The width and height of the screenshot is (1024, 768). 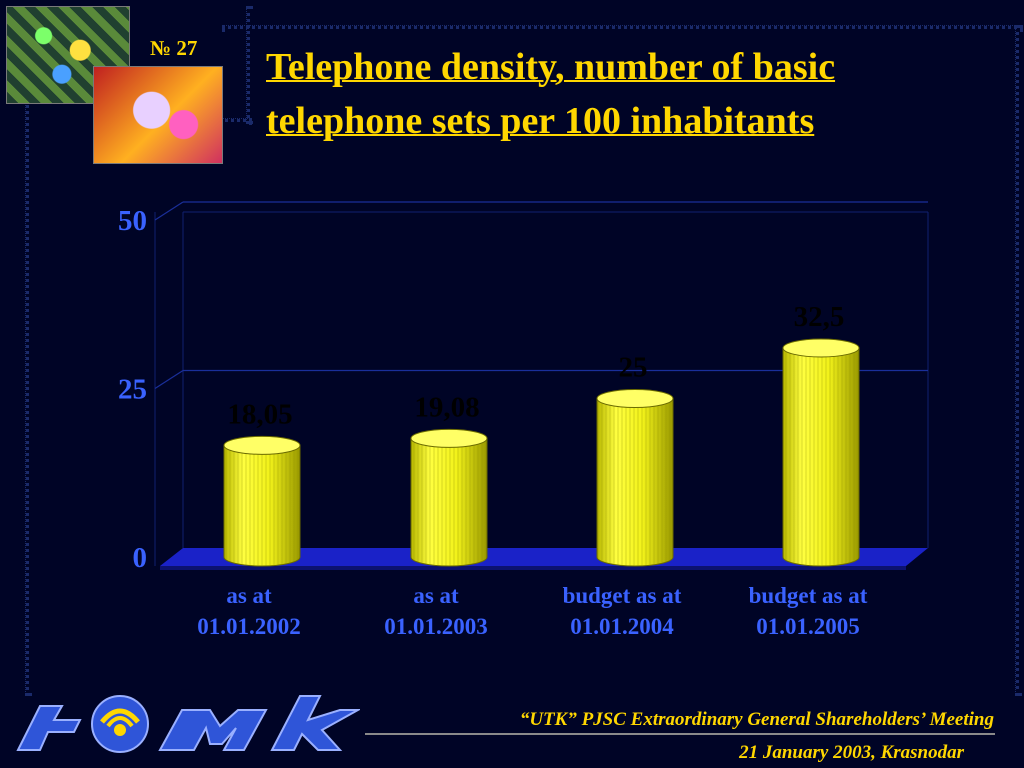 I want to click on x-tick-label-line: 01.01.2003, so click(x=436, y=626).